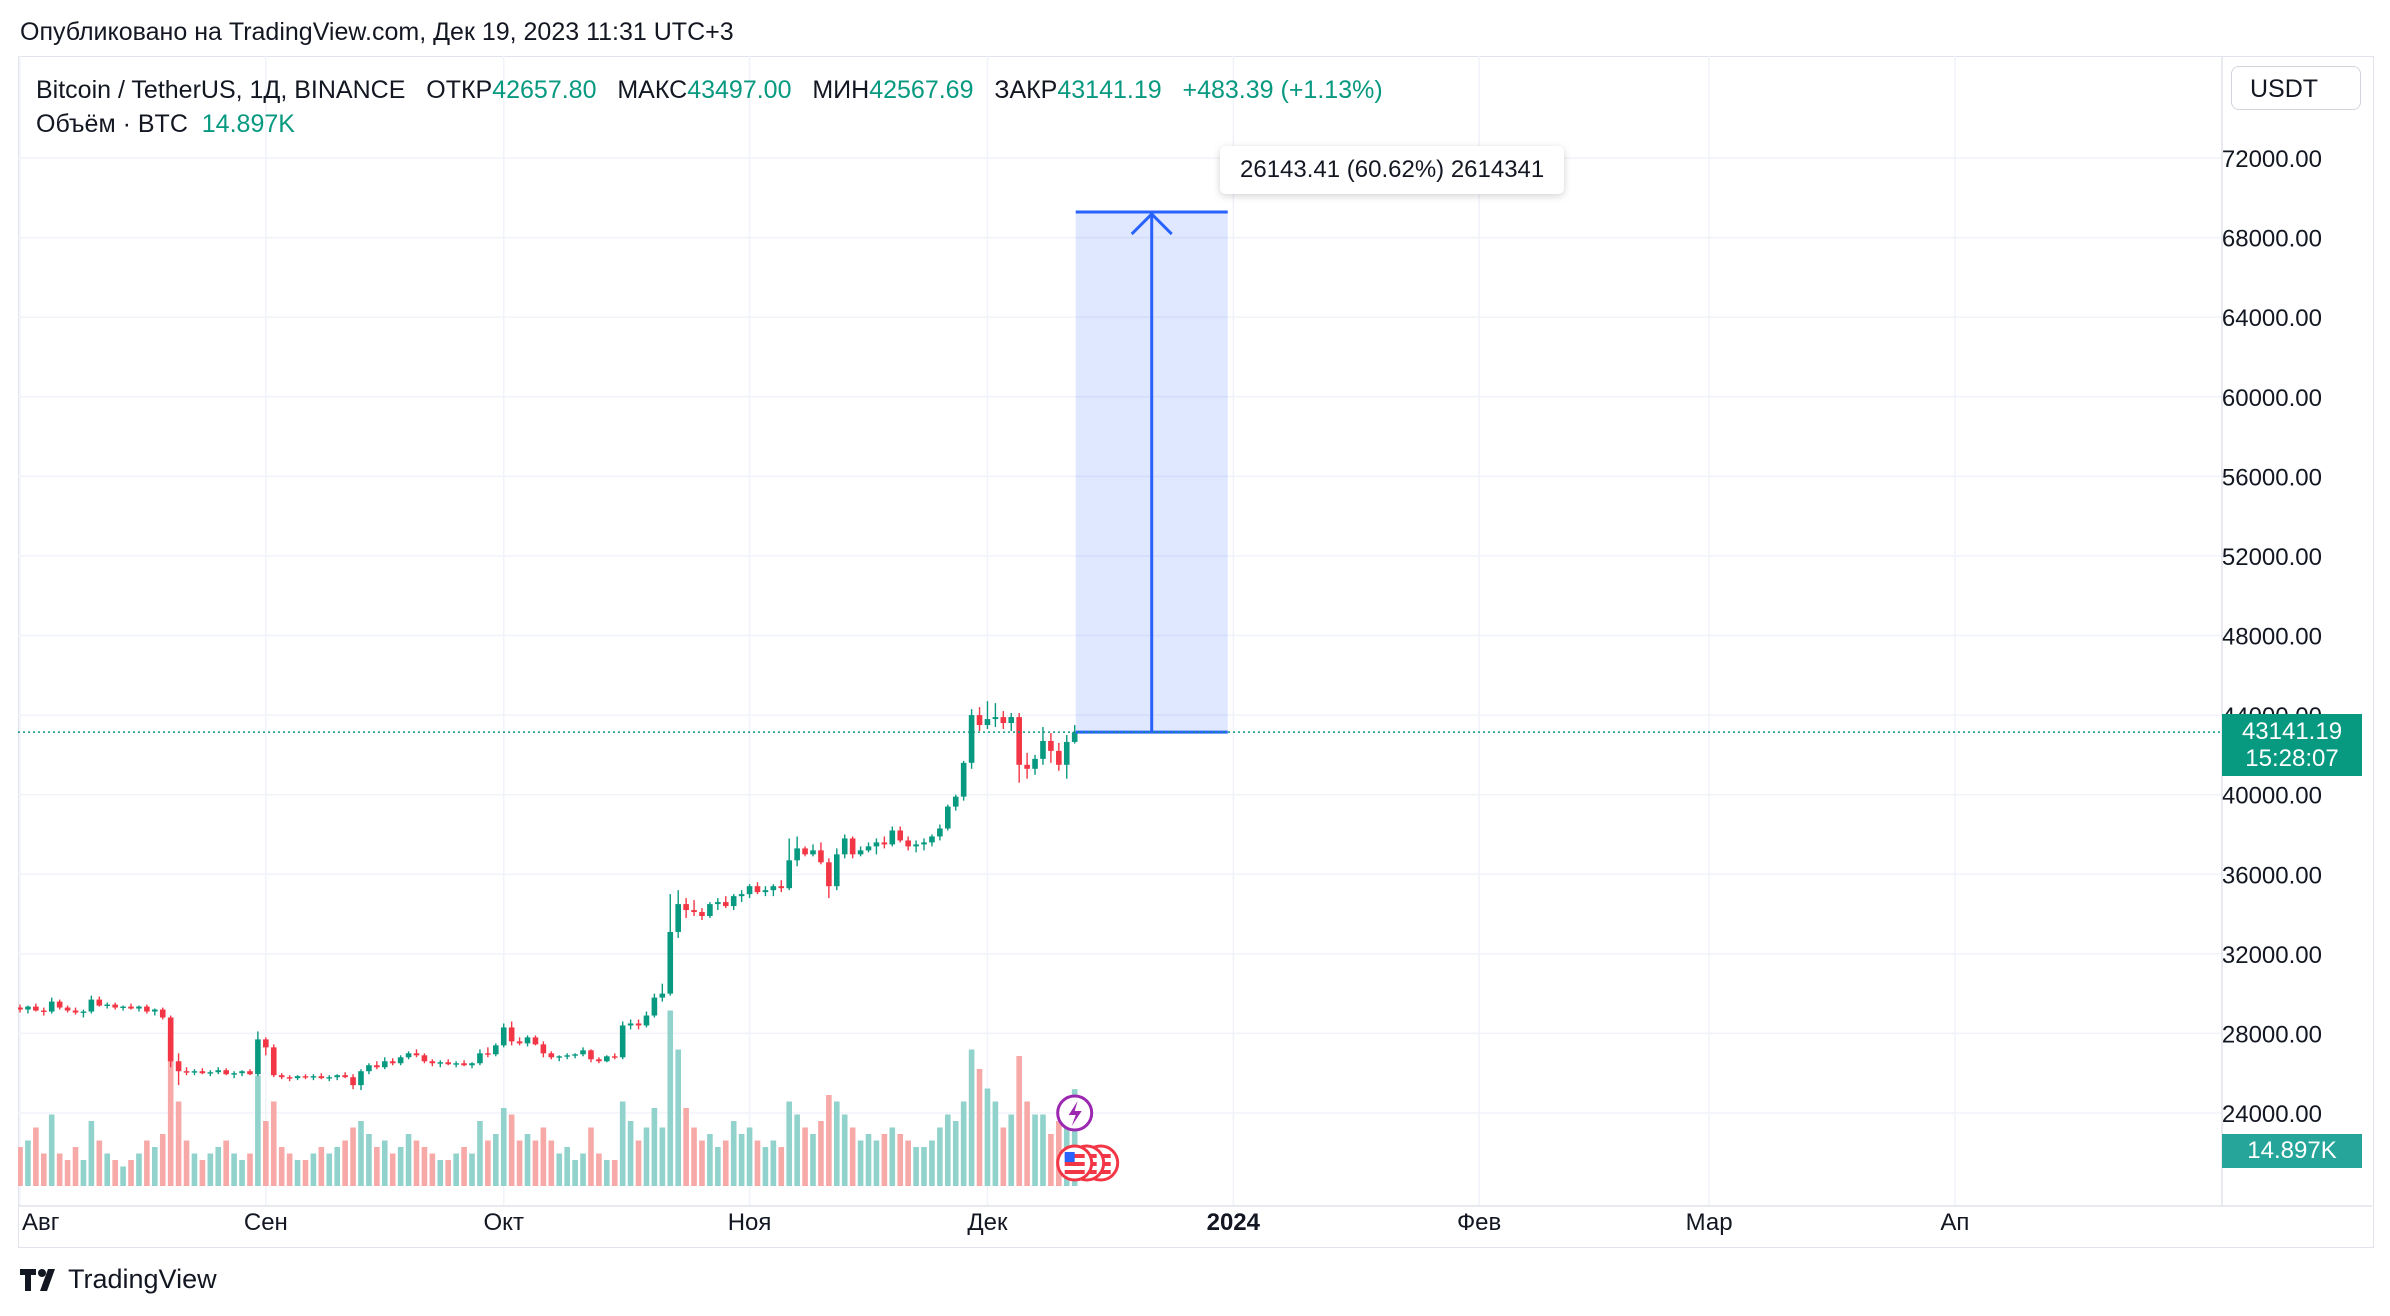 The image size is (2390, 1316). Describe the element at coordinates (1075, 1113) in the screenshot. I see `lightning-icon` at that location.